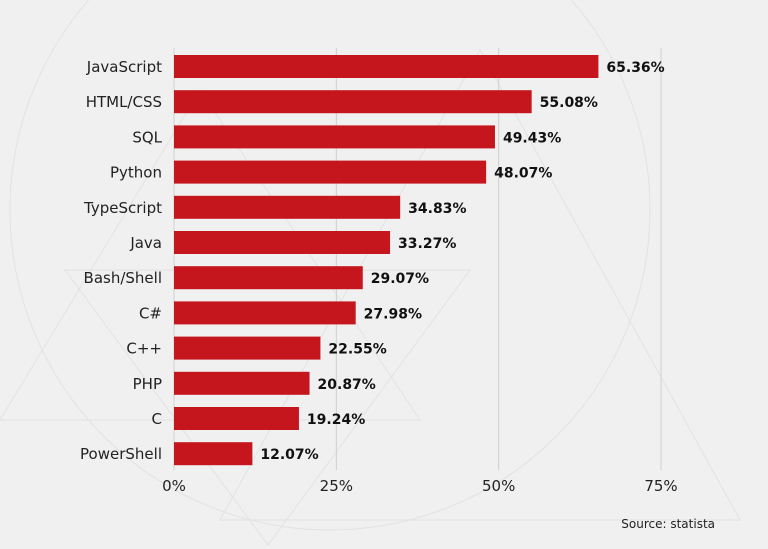  What do you see at coordinates (121, 454) in the screenshot?
I see `category-label: PowerShell` at bounding box center [121, 454].